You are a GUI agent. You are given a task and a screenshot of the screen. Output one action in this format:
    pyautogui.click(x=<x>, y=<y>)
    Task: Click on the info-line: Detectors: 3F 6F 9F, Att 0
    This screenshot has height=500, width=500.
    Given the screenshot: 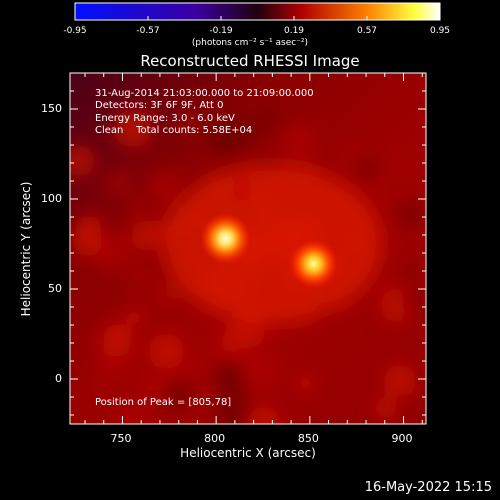 What is the action you would take?
    pyautogui.click(x=159, y=106)
    